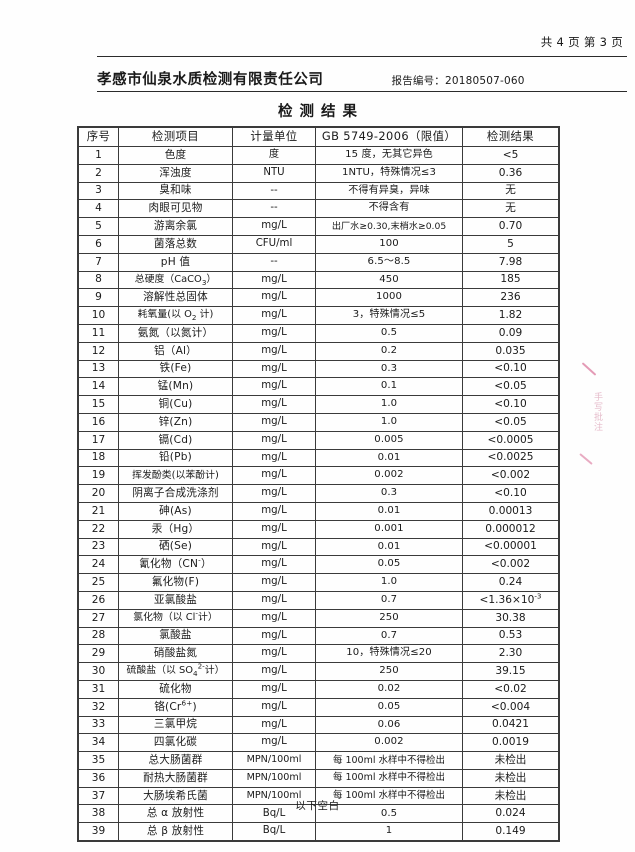  What do you see at coordinates (318, 226) in the screenshot?
I see `table-row: 5 游离余氯 mg/L 出厂水≥0.30,末梢水≥0.05 0.70` at bounding box center [318, 226].